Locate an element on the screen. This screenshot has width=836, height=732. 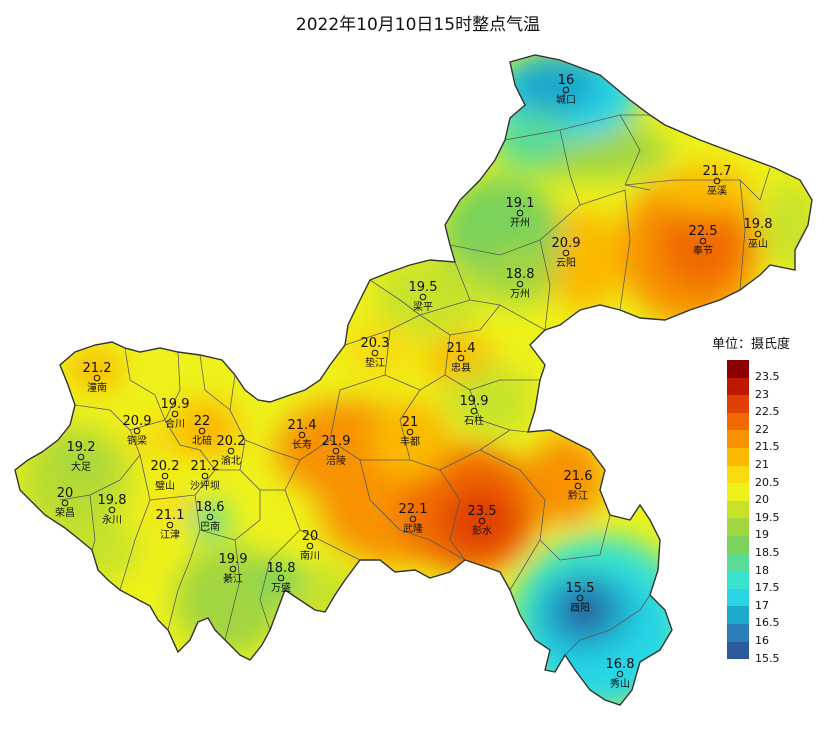
station-name: 沙坪坝 is located at coordinates (205, 485).